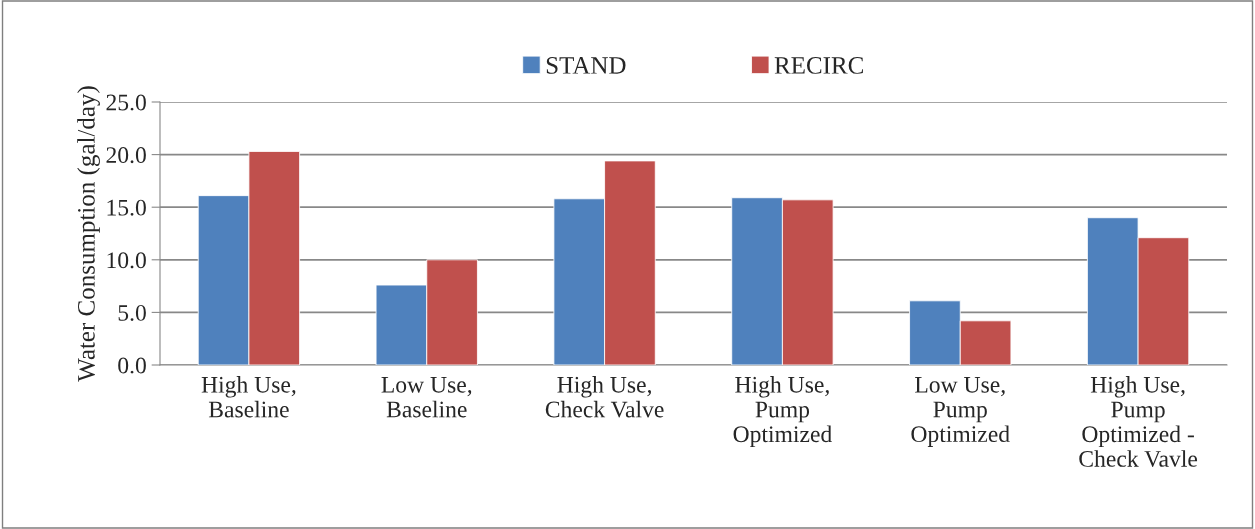  Describe the element at coordinates (782, 411) in the screenshot. I see `x-tick-label: High Use, Pump Optimized` at that location.